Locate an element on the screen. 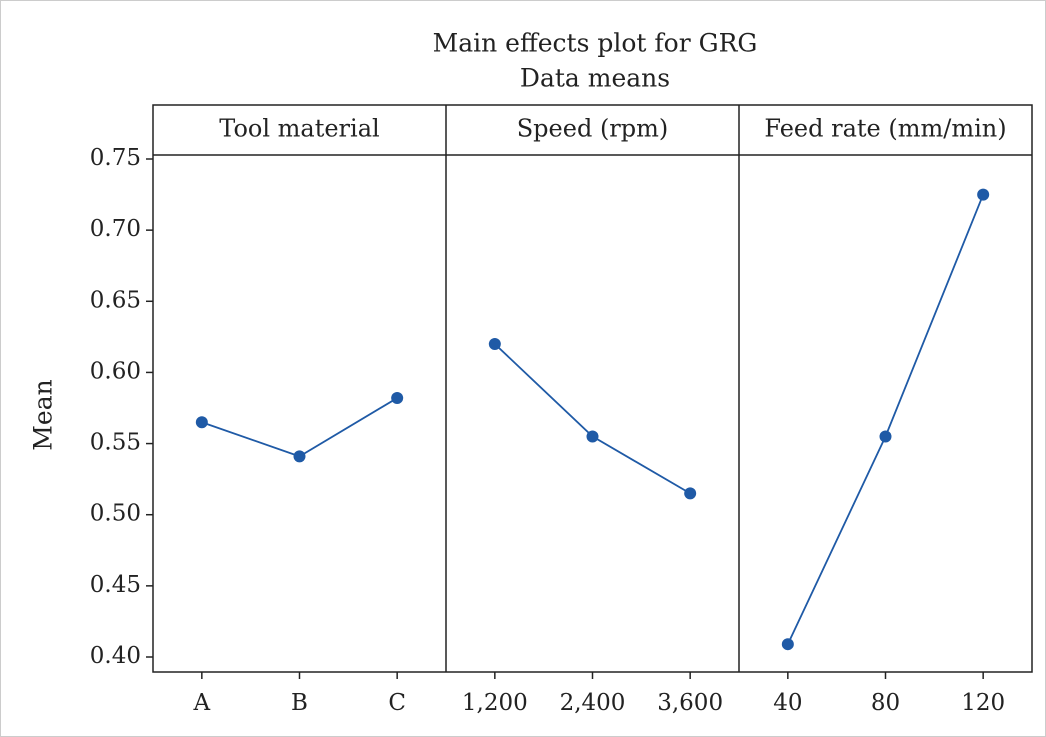 Image resolution: width=1046 pixels, height=737 pixels. y-tick-label: 0.45 is located at coordinates (115, 585).